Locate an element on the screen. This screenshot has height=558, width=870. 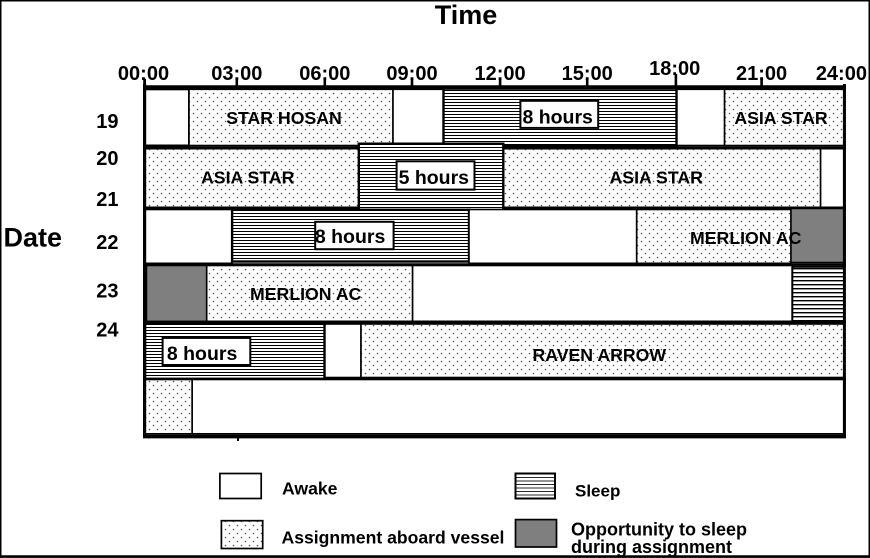
svg-text: 03:00 is located at coordinates (236, 74).